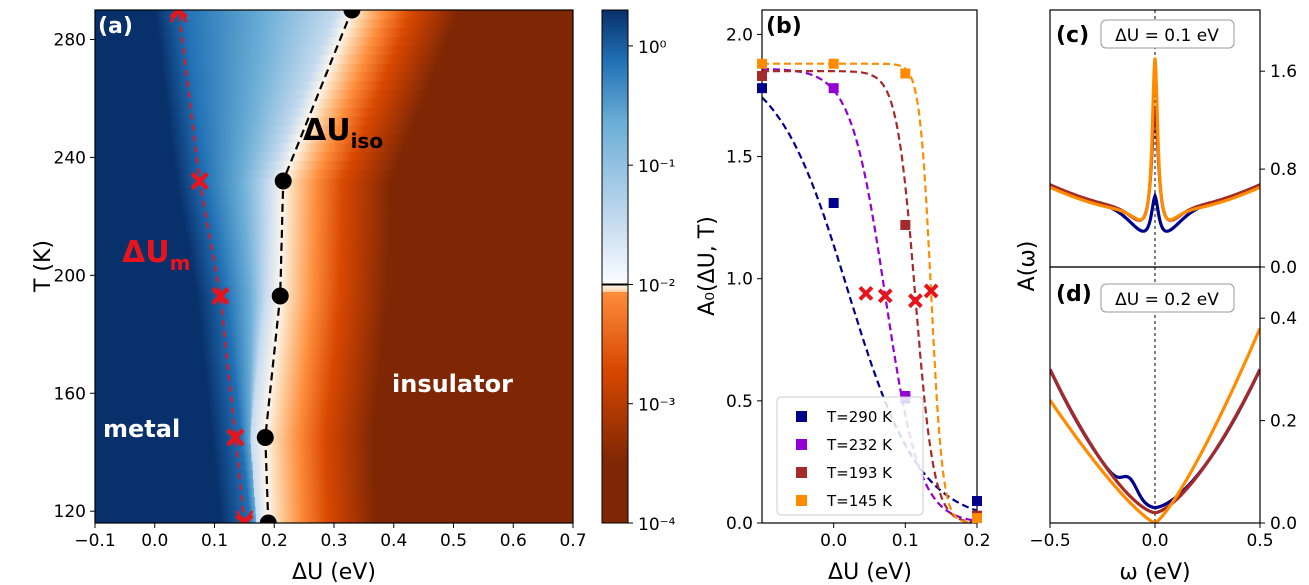 The image size is (1309, 585). What do you see at coordinates (333, 541) in the screenshot?
I see `x-tick-label: 0.3` at bounding box center [333, 541].